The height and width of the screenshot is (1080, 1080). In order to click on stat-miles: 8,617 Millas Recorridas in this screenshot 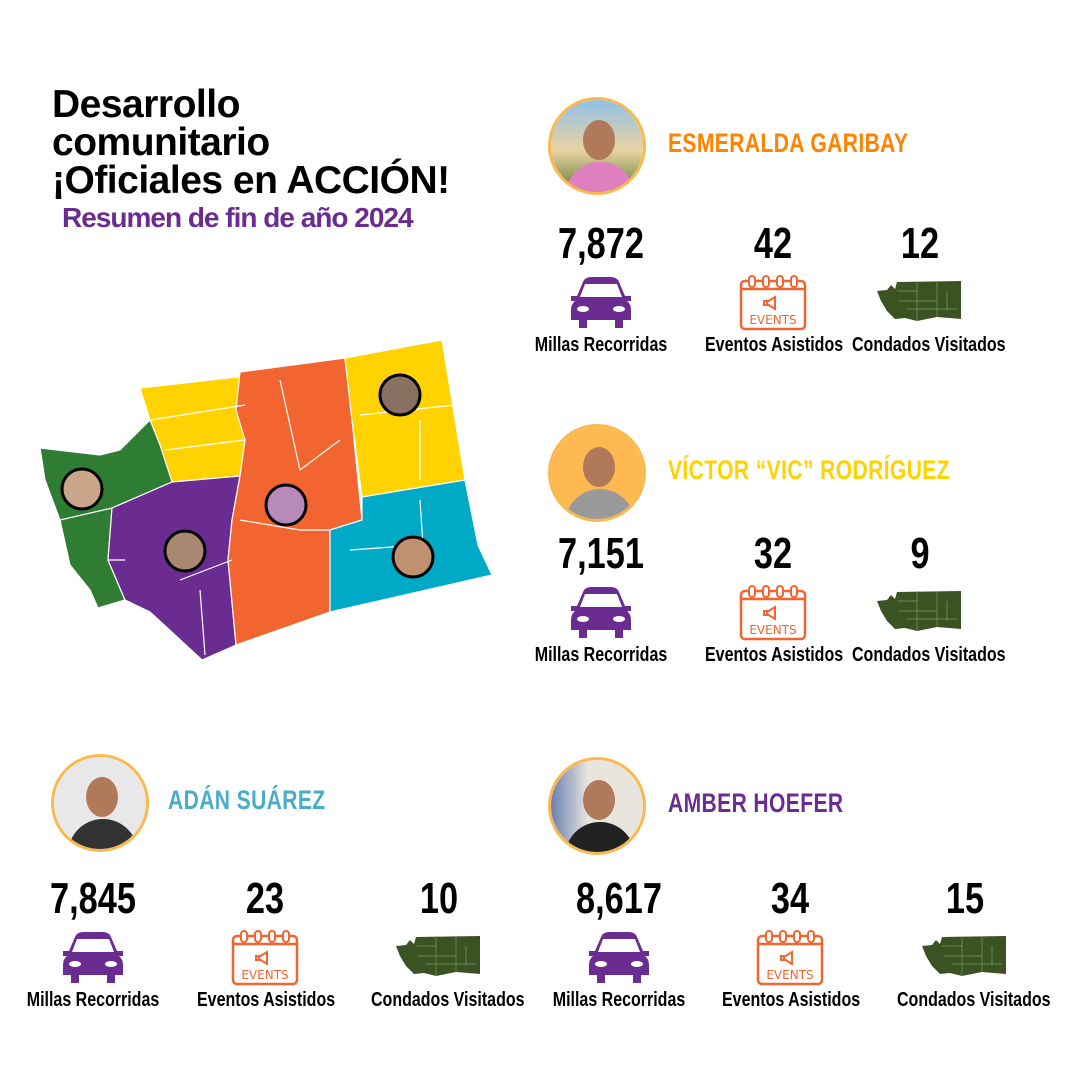, I will do `click(619, 943)`.